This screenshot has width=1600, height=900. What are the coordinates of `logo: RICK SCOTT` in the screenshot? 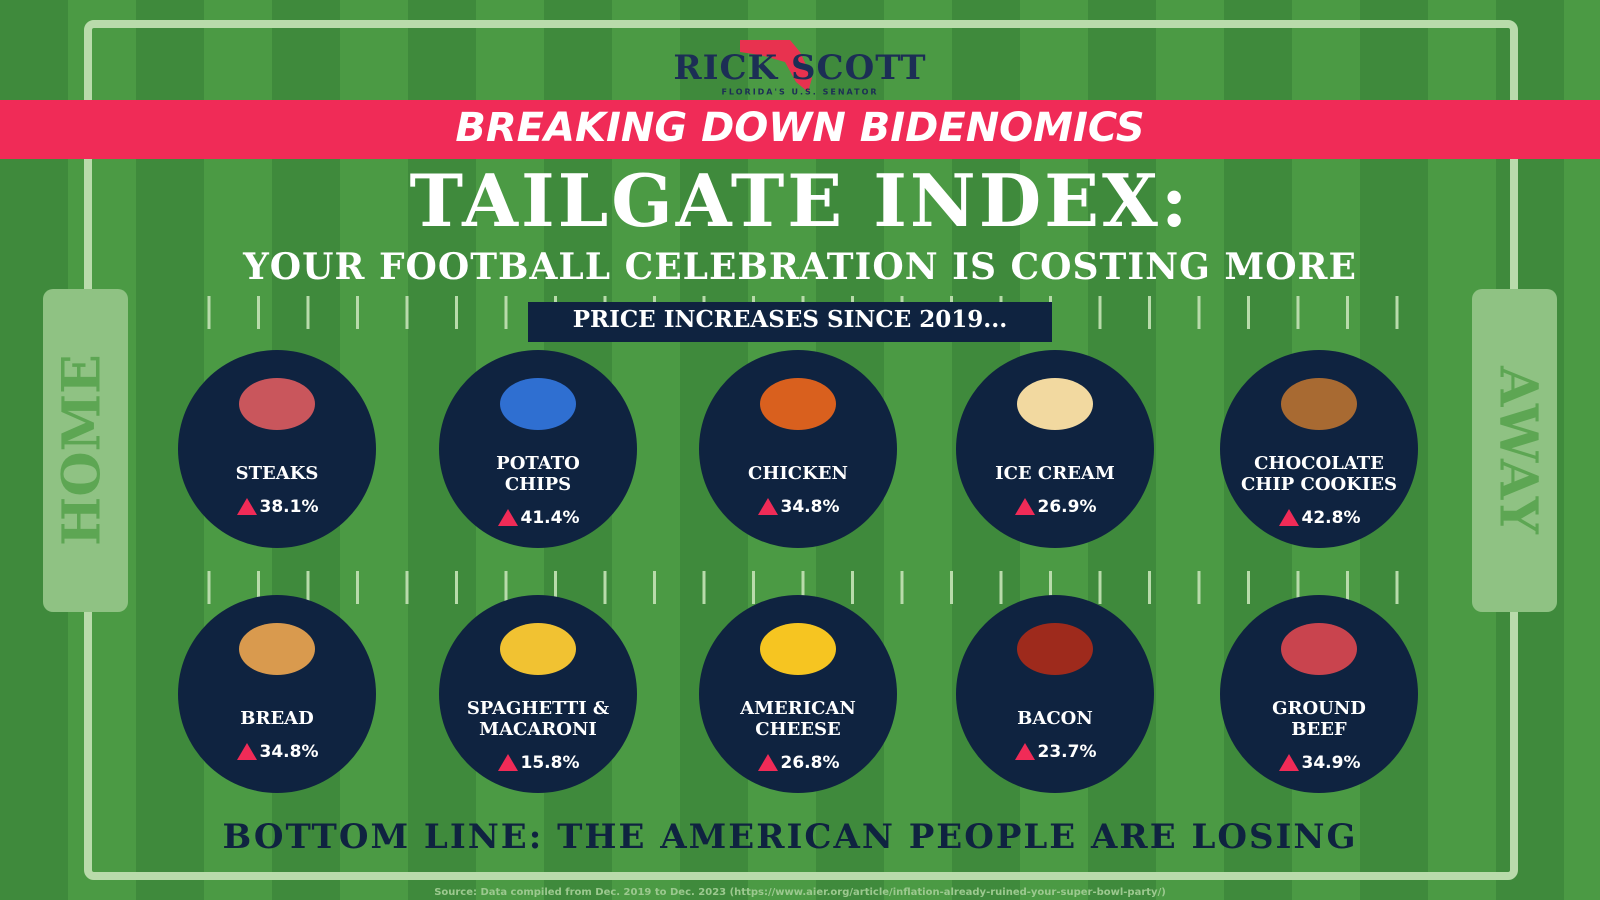 It's located at (799, 68).